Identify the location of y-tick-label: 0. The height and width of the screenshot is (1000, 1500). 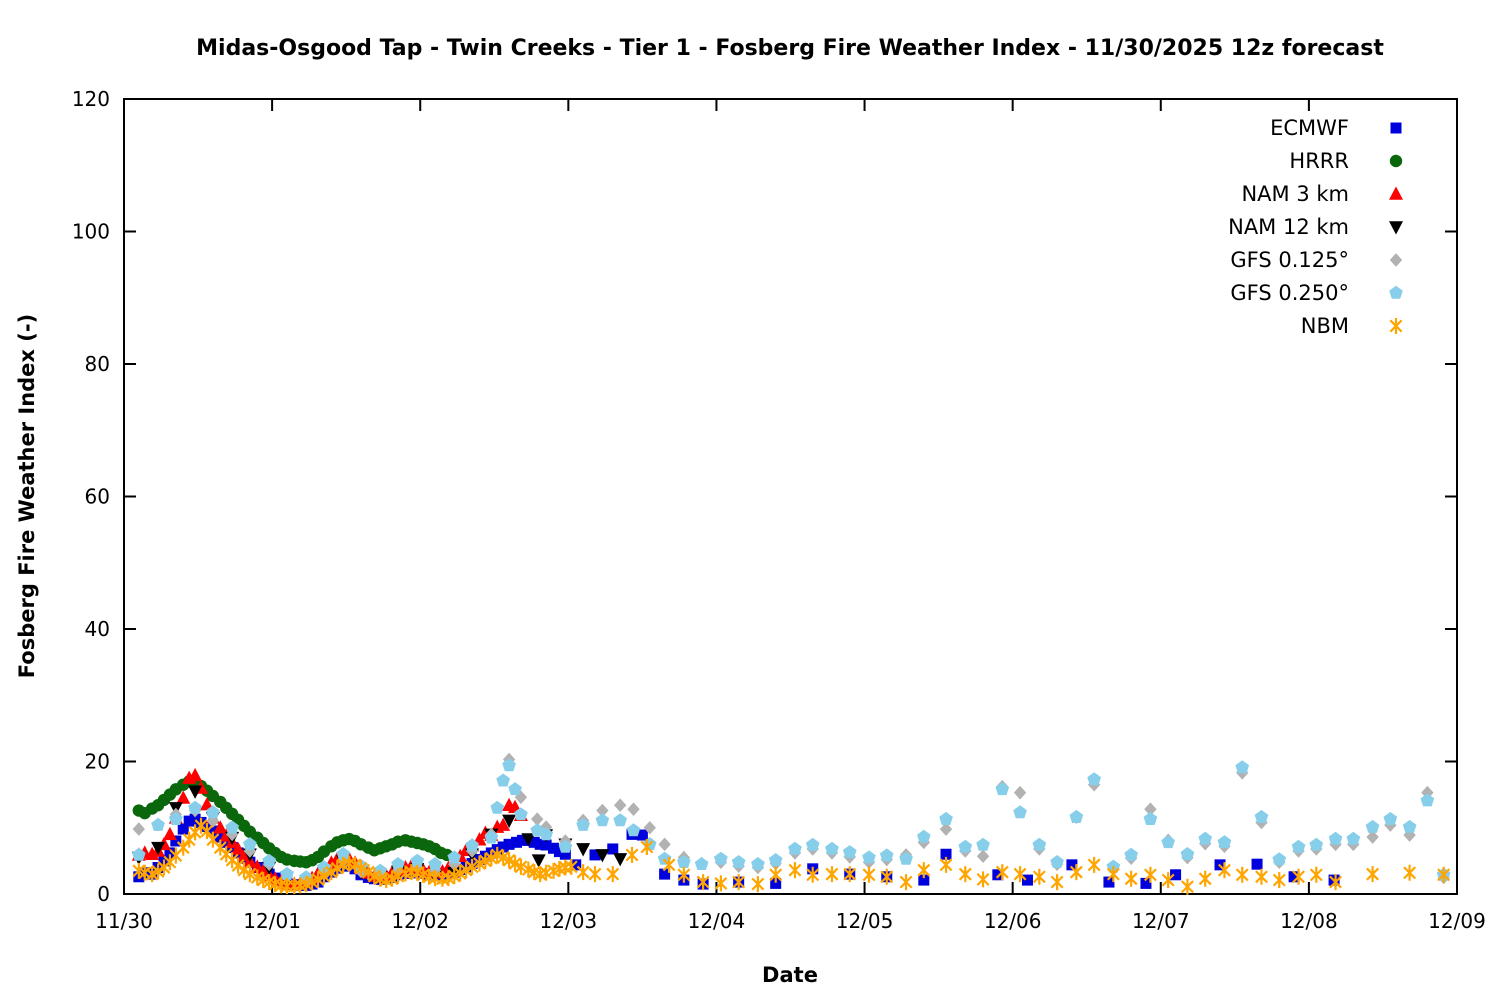
(103, 894).